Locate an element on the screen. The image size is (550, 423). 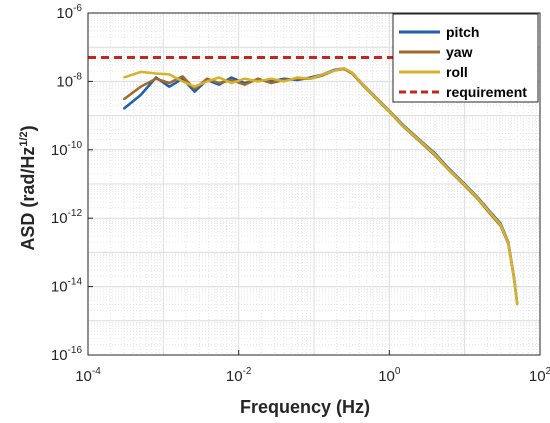
y-tick-exponent: -16 is located at coordinates (75, 350).